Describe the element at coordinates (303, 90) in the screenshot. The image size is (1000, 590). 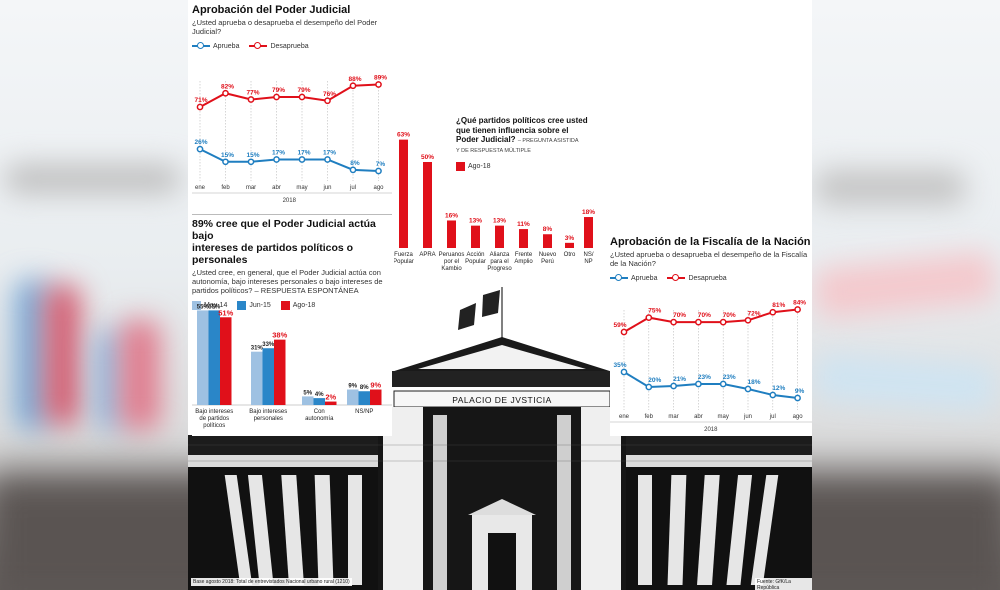
I see `data-label: 79%` at that location.